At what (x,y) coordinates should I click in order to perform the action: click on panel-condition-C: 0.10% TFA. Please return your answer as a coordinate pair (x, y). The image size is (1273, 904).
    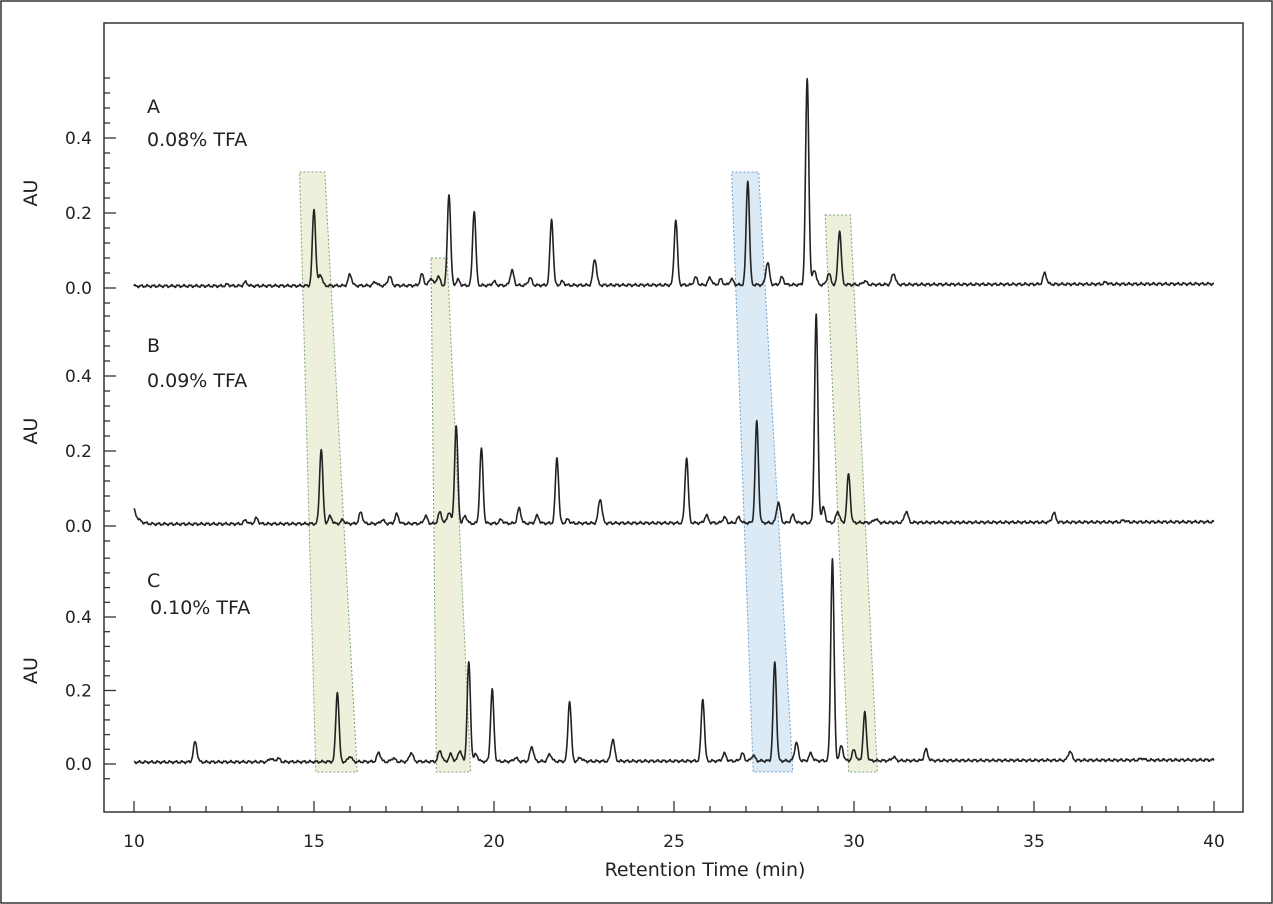
    Looking at the image, I should click on (200, 608).